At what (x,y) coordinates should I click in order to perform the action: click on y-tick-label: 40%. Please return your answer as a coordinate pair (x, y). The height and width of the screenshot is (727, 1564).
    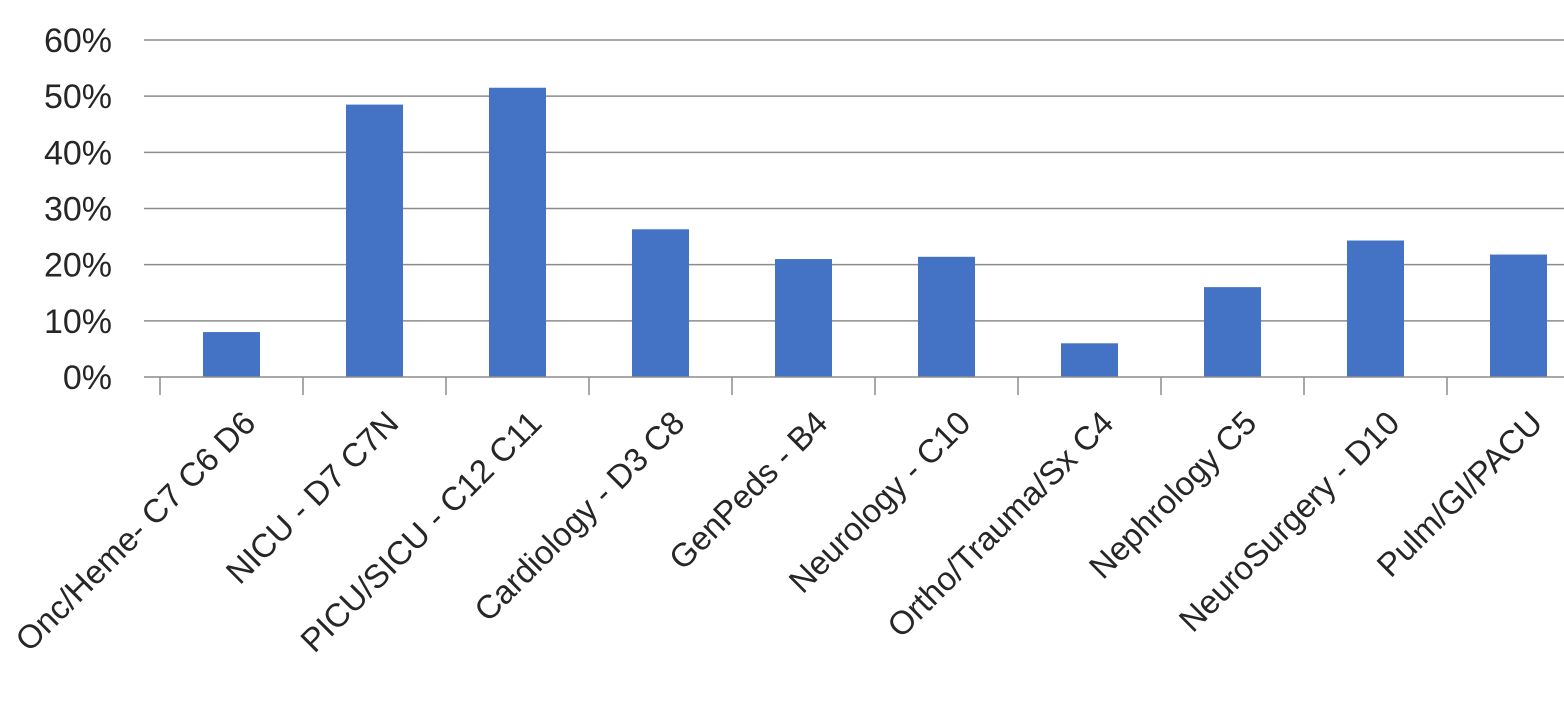
    Looking at the image, I should click on (78, 153).